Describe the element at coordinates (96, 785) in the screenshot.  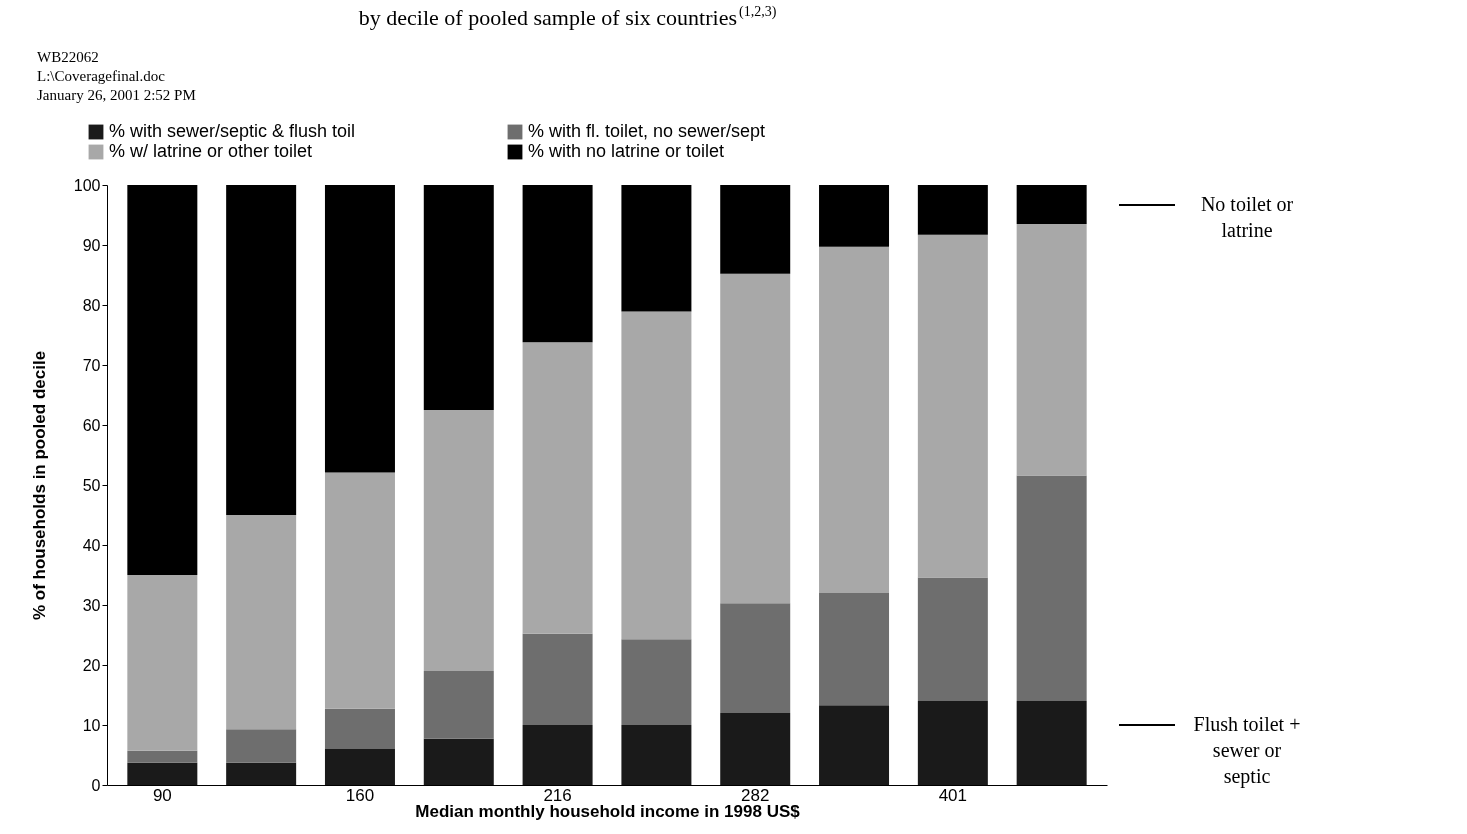
I see `y-tick-label: 0` at that location.